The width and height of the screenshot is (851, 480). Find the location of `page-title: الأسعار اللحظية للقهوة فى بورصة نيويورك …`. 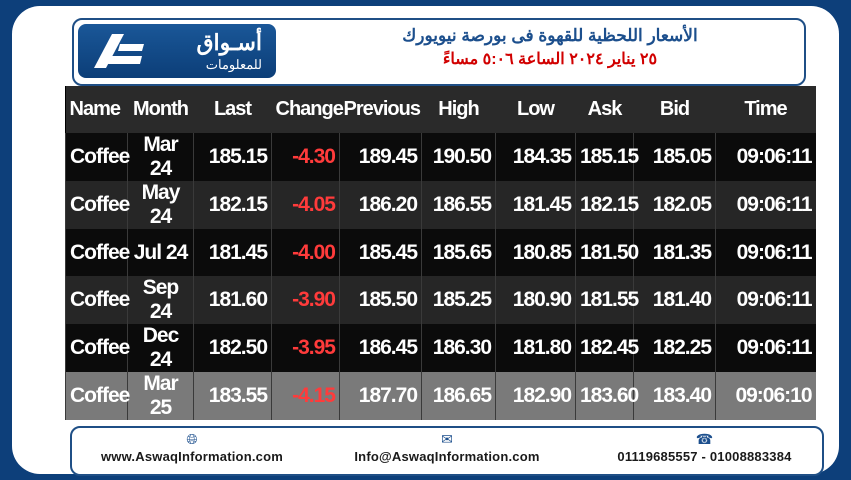

page-title: الأسعار اللحظية للقهوة فى بورصة نيويورك … is located at coordinates (550, 48).